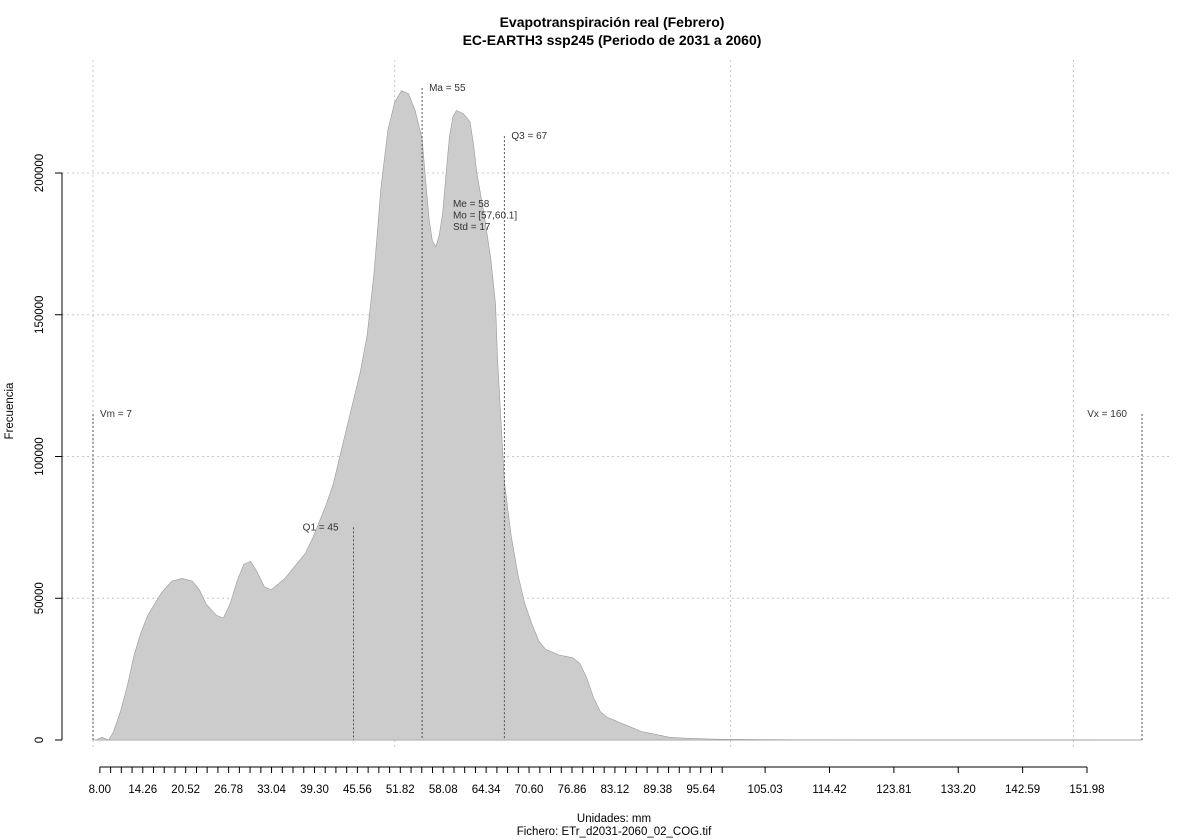 Image resolution: width=1200 pixels, height=840 pixels. I want to click on x-tick-label: 14.26, so click(142, 790).